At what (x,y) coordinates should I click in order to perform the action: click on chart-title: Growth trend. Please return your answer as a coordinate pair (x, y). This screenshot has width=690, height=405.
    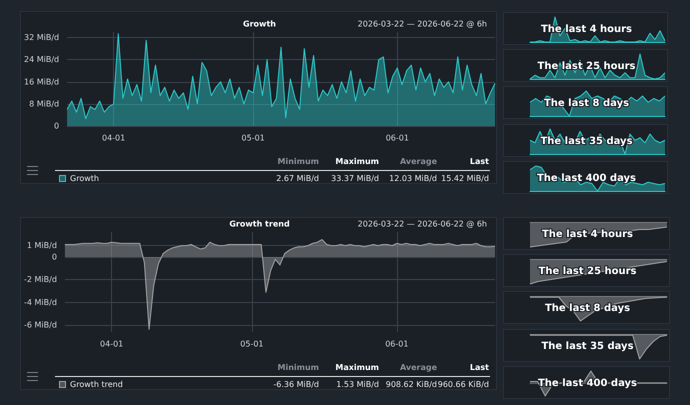
    Looking at the image, I should click on (259, 224).